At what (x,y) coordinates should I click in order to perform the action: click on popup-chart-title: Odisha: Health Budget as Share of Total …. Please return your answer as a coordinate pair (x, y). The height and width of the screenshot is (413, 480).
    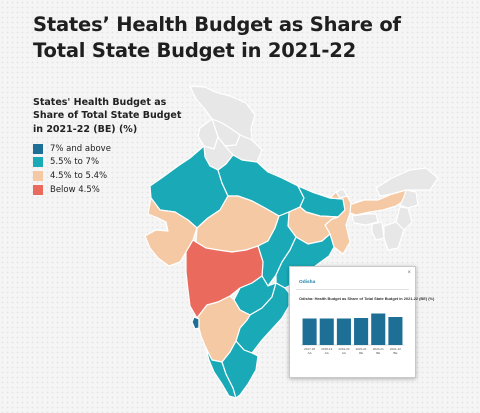
    Looking at the image, I should click on (367, 298).